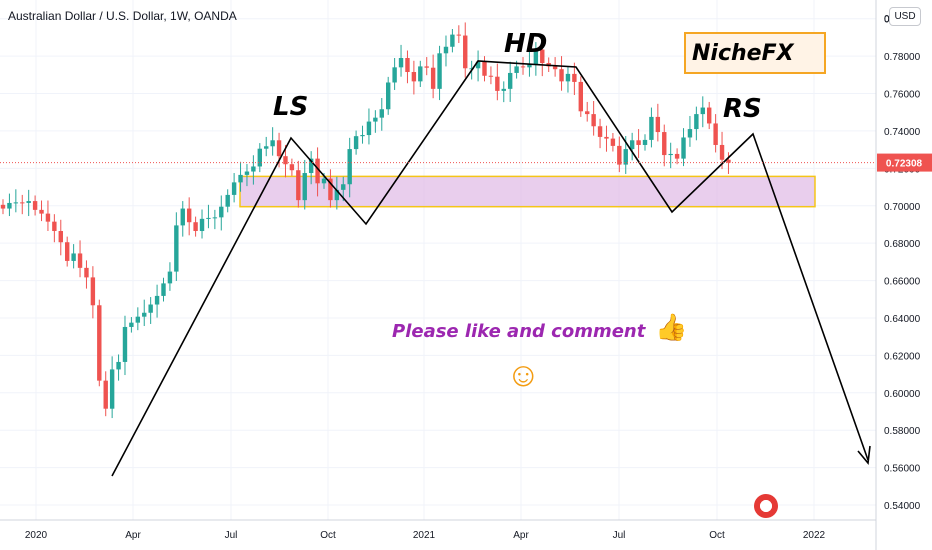 The width and height of the screenshot is (932, 550). What do you see at coordinates (766, 506) in the screenshot?
I see `us-flag-icon` at bounding box center [766, 506].